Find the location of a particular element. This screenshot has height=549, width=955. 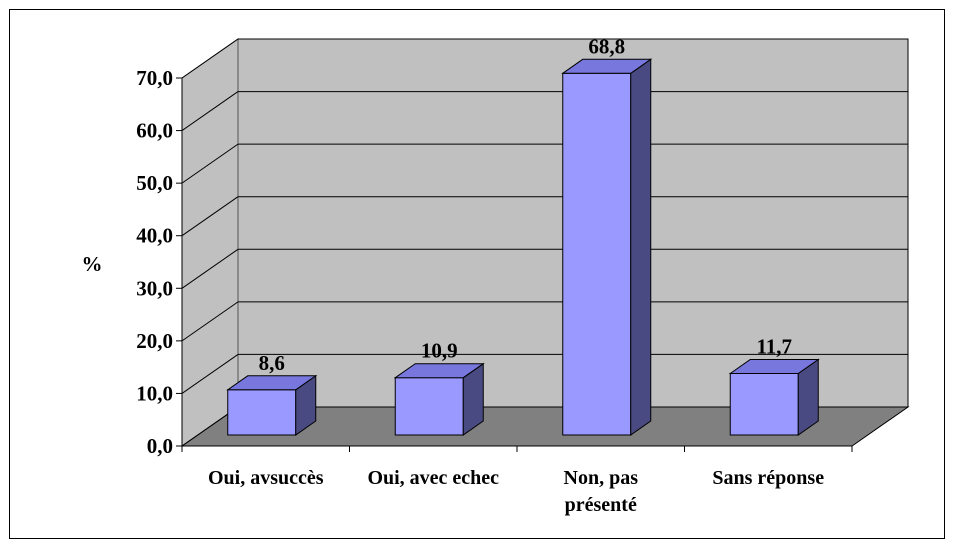

y-tick-label: 50,0 is located at coordinates (154, 183).